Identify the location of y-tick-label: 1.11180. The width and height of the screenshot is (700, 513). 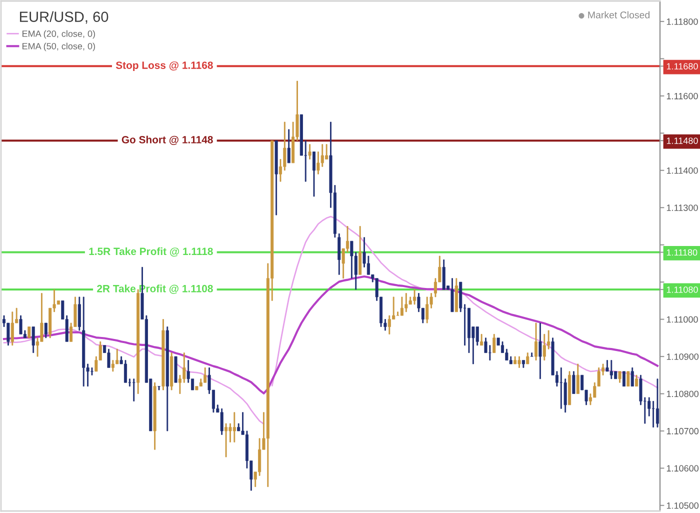
(682, 252).